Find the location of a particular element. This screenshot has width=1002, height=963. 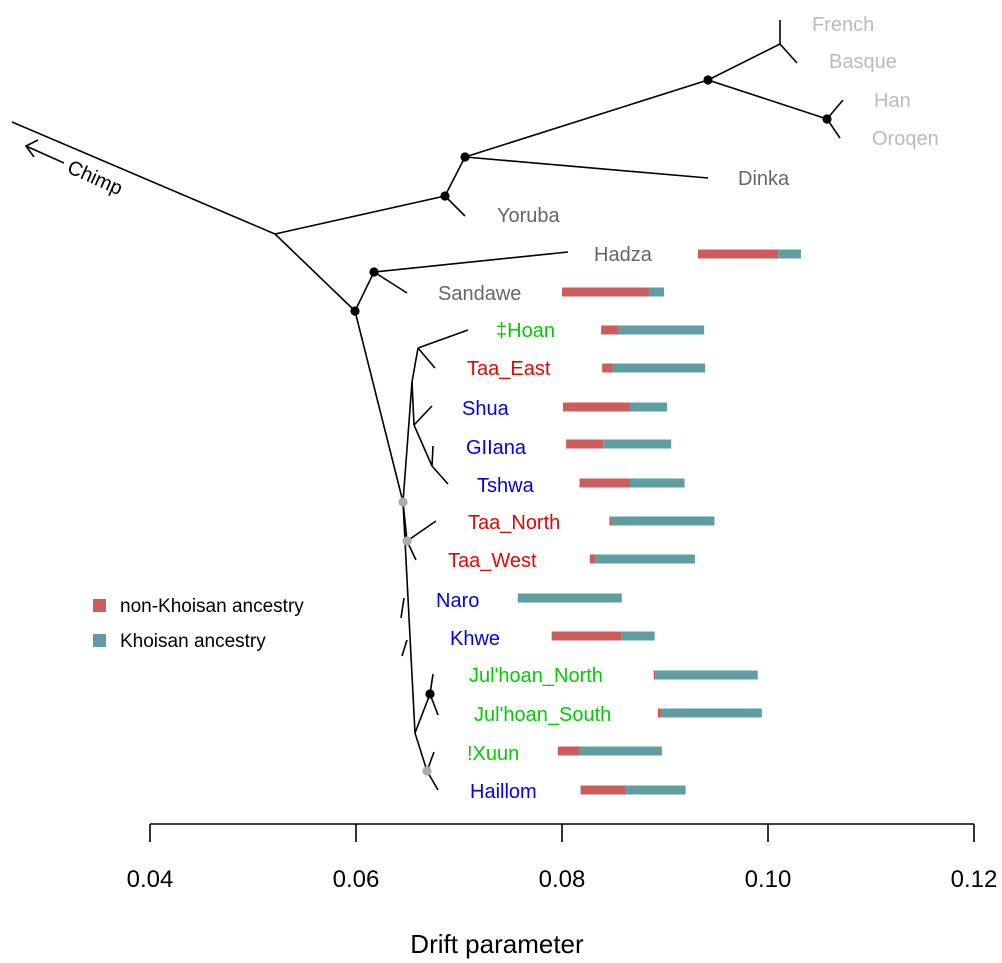

population-label: Taa_East is located at coordinates (509, 369).